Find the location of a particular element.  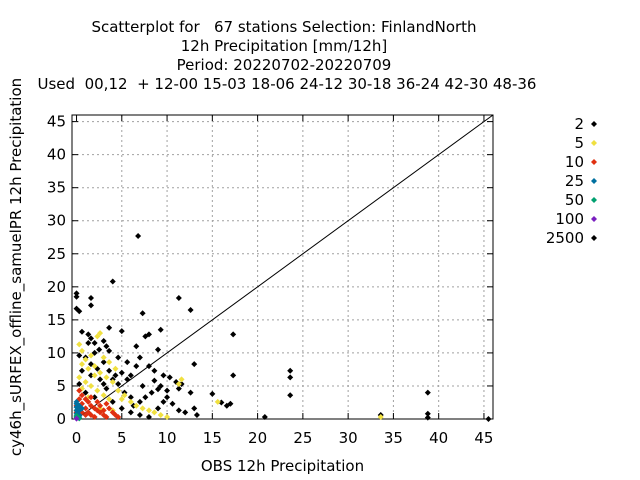

x-tick-label: 35 is located at coordinates (393, 438).